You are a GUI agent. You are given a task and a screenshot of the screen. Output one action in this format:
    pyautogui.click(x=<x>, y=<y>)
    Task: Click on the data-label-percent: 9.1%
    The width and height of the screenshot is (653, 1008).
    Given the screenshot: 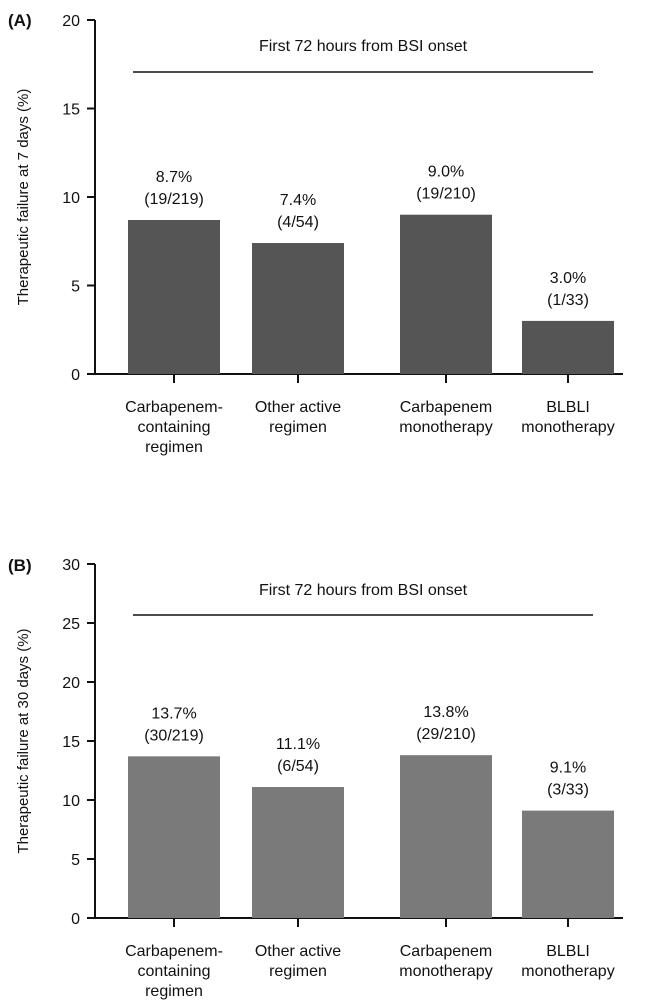 What is the action you would take?
    pyautogui.click(x=568, y=768)
    